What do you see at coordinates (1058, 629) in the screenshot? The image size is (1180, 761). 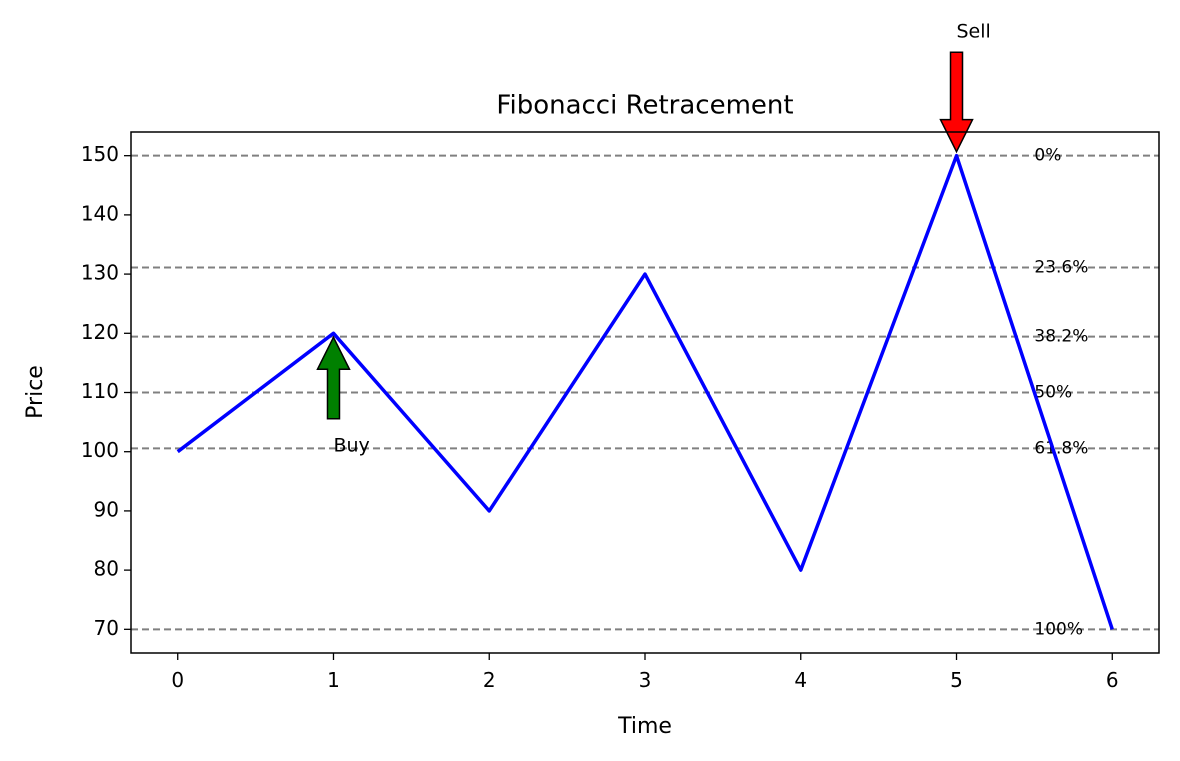 I see `fib-level-label: 100%` at bounding box center [1058, 629].